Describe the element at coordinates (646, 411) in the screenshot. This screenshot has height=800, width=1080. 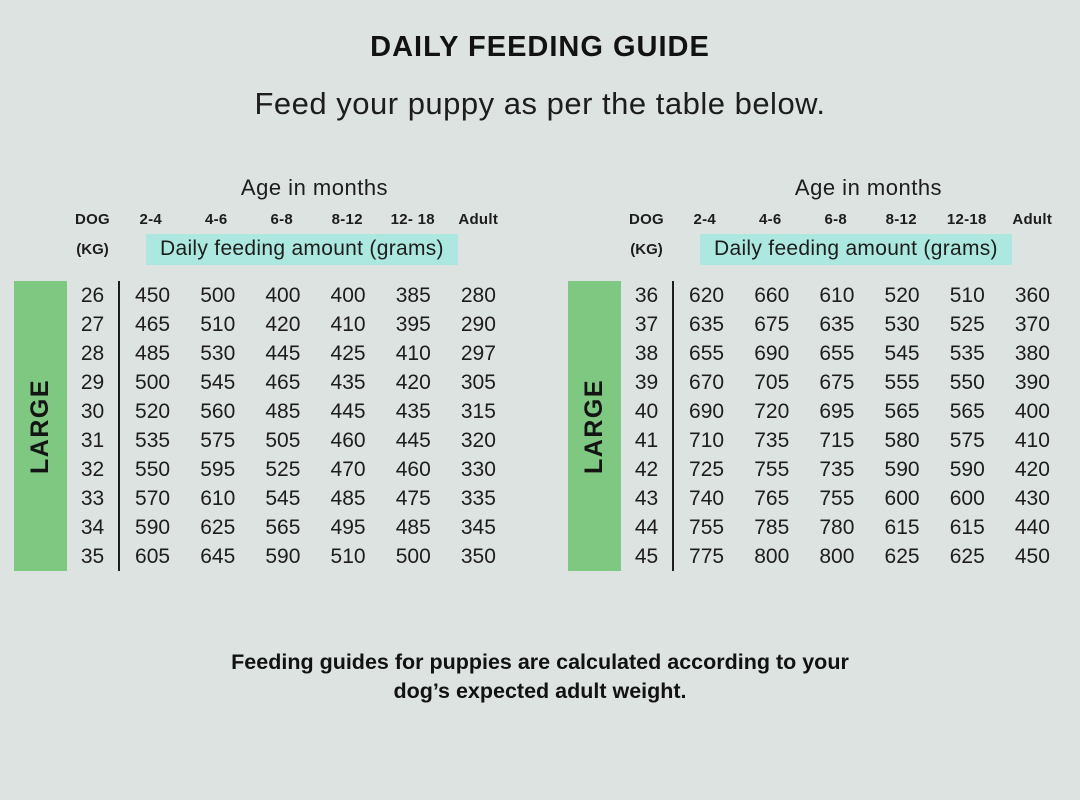
I see `dog-weight-kg: 40` at that location.